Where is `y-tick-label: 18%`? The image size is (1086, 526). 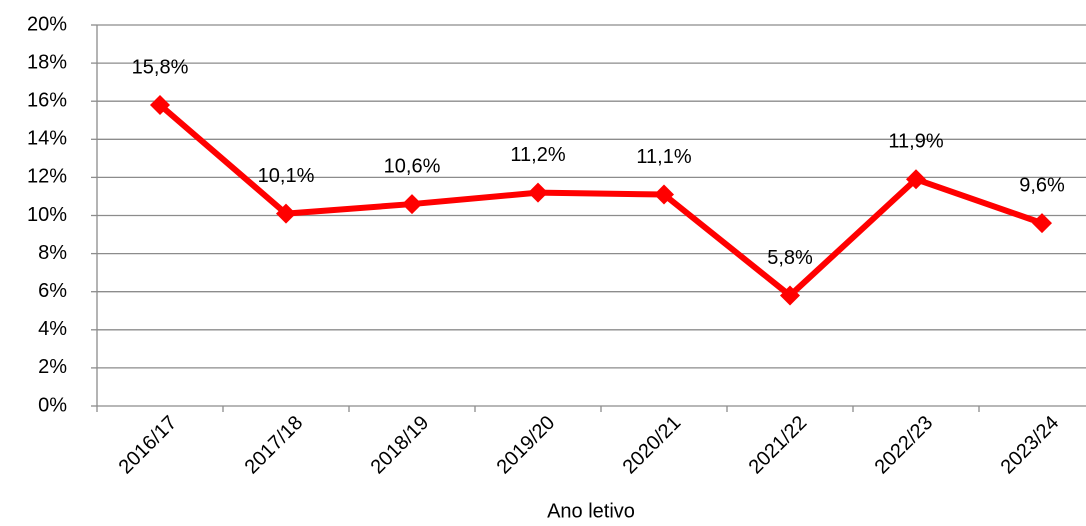
y-tick-label: 18% is located at coordinates (47, 62).